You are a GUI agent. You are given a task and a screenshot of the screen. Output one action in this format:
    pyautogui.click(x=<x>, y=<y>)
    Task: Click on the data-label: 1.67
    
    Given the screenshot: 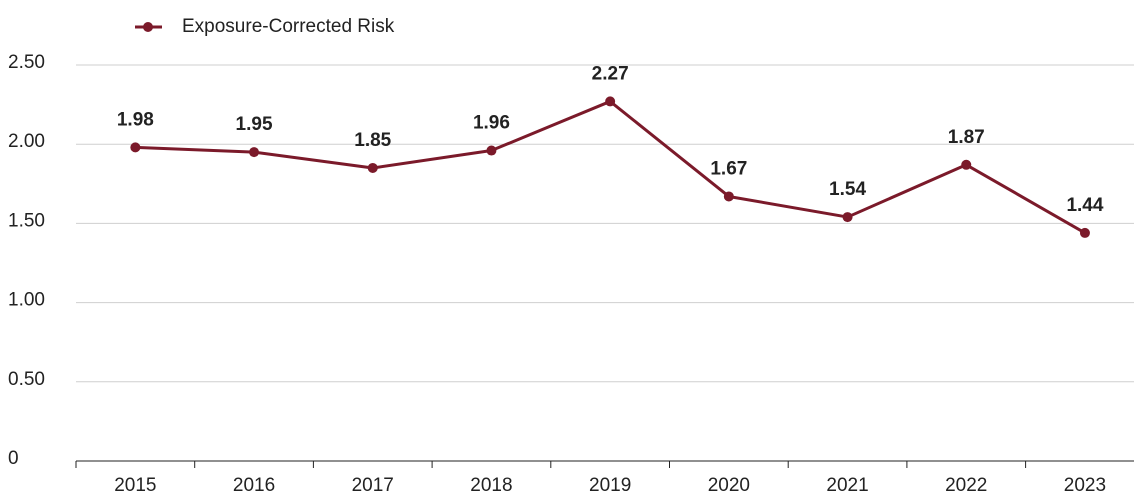 What is the action you would take?
    pyautogui.click(x=728, y=168)
    